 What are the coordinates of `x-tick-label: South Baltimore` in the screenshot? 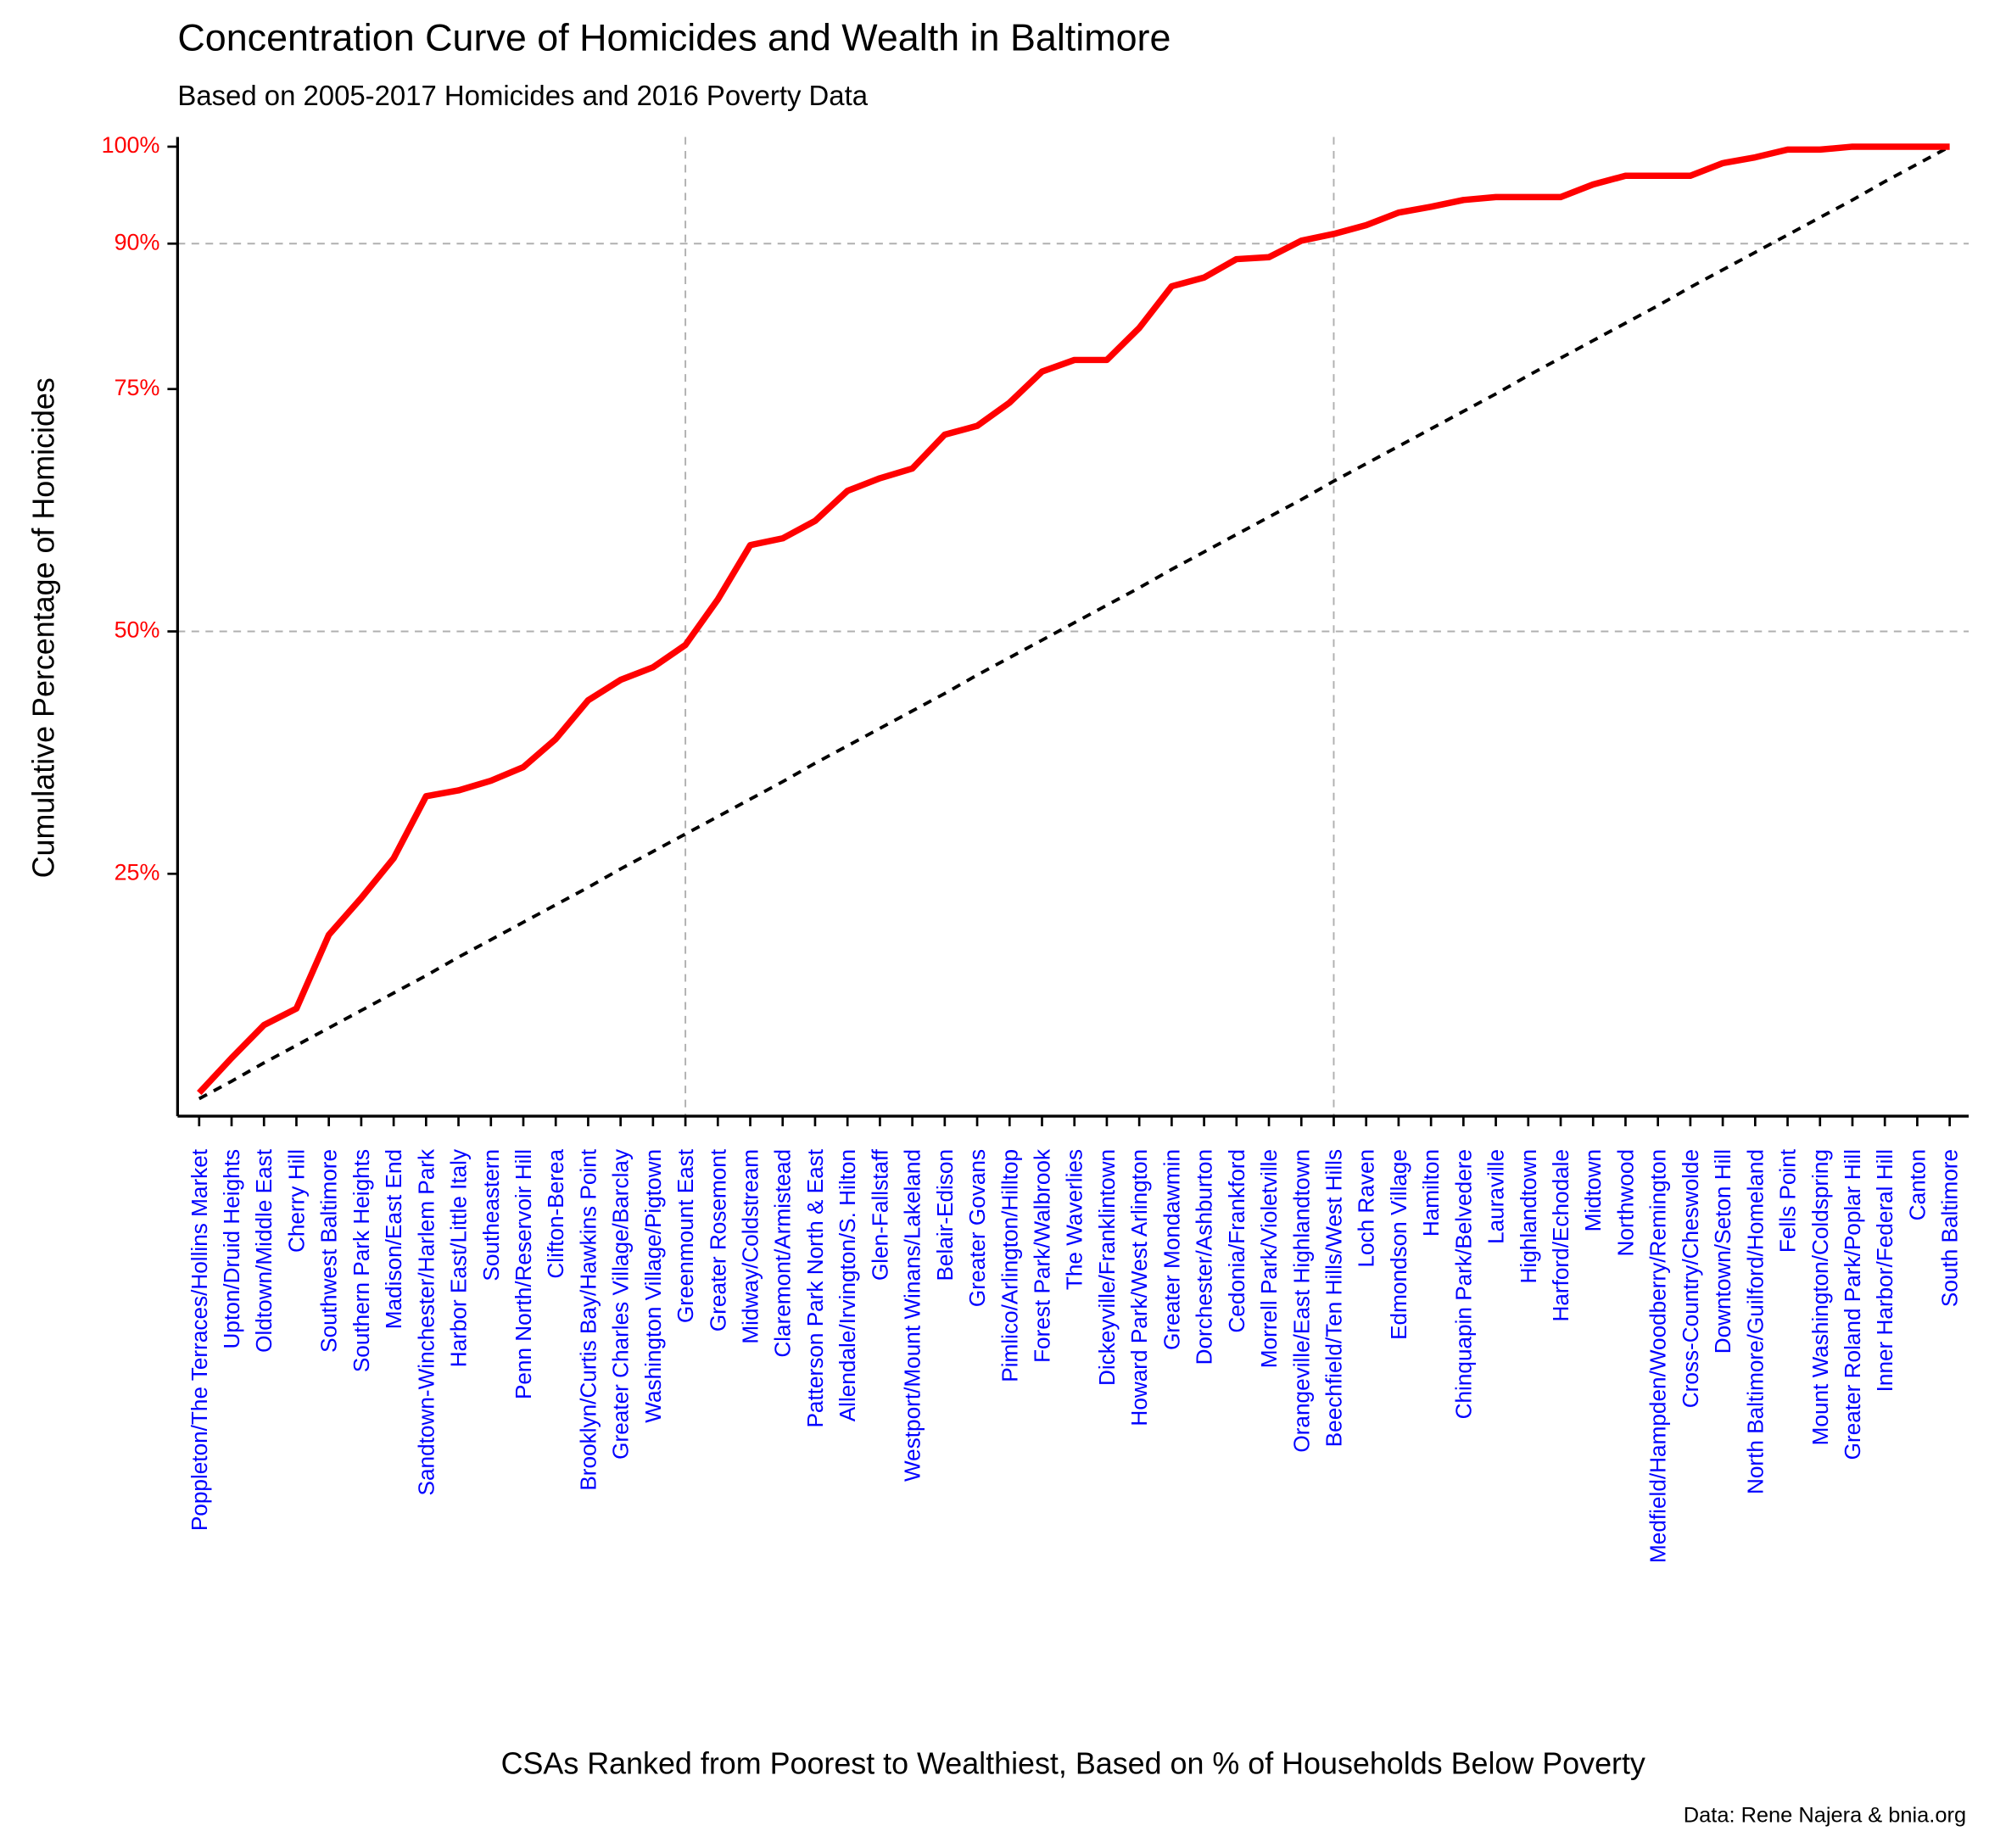 It's located at (1950, 1228).